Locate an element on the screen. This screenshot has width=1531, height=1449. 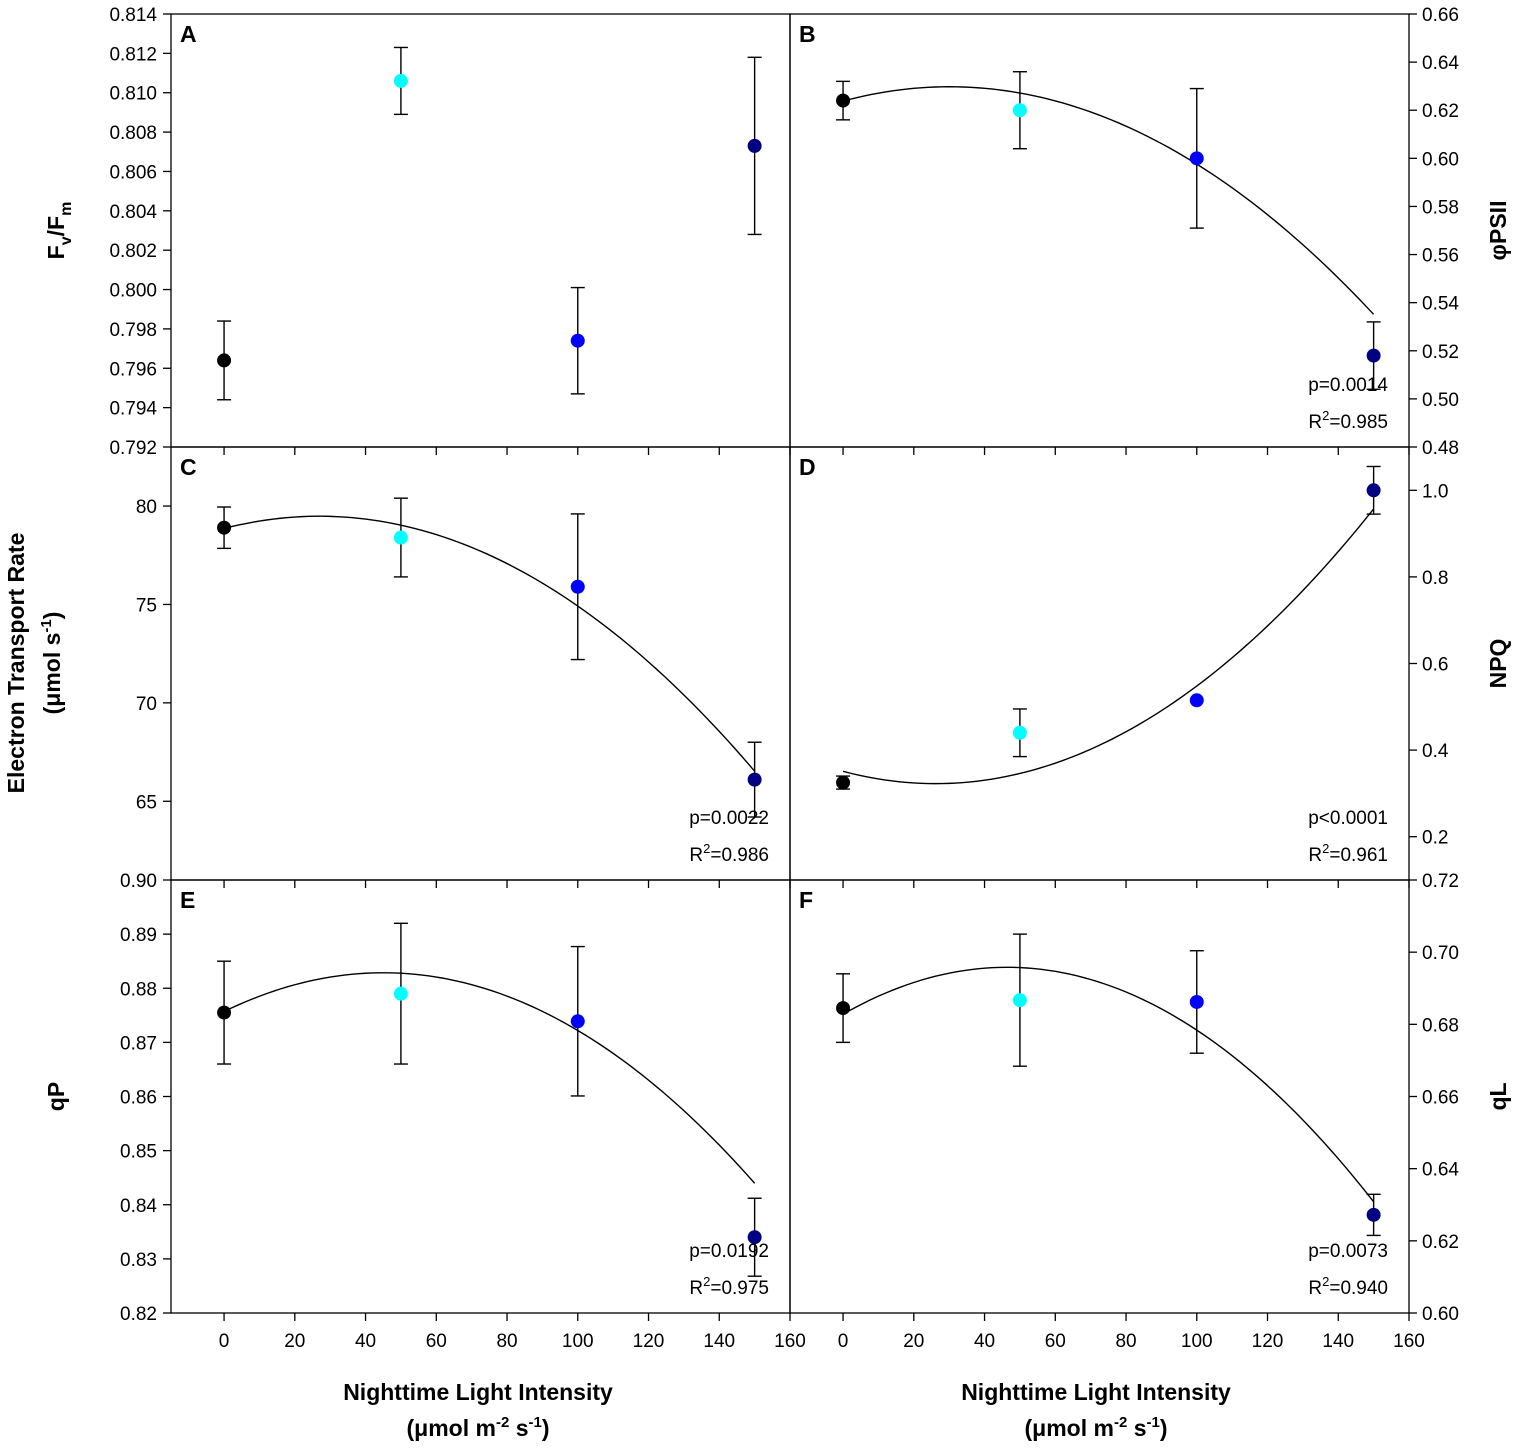
y-tick-label: 0.83 is located at coordinates (138, 1260).